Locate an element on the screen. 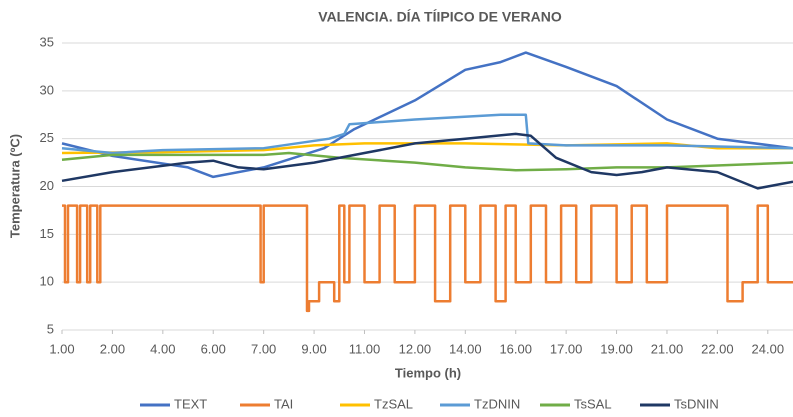  legend-label: TsSAL is located at coordinates (593, 403).